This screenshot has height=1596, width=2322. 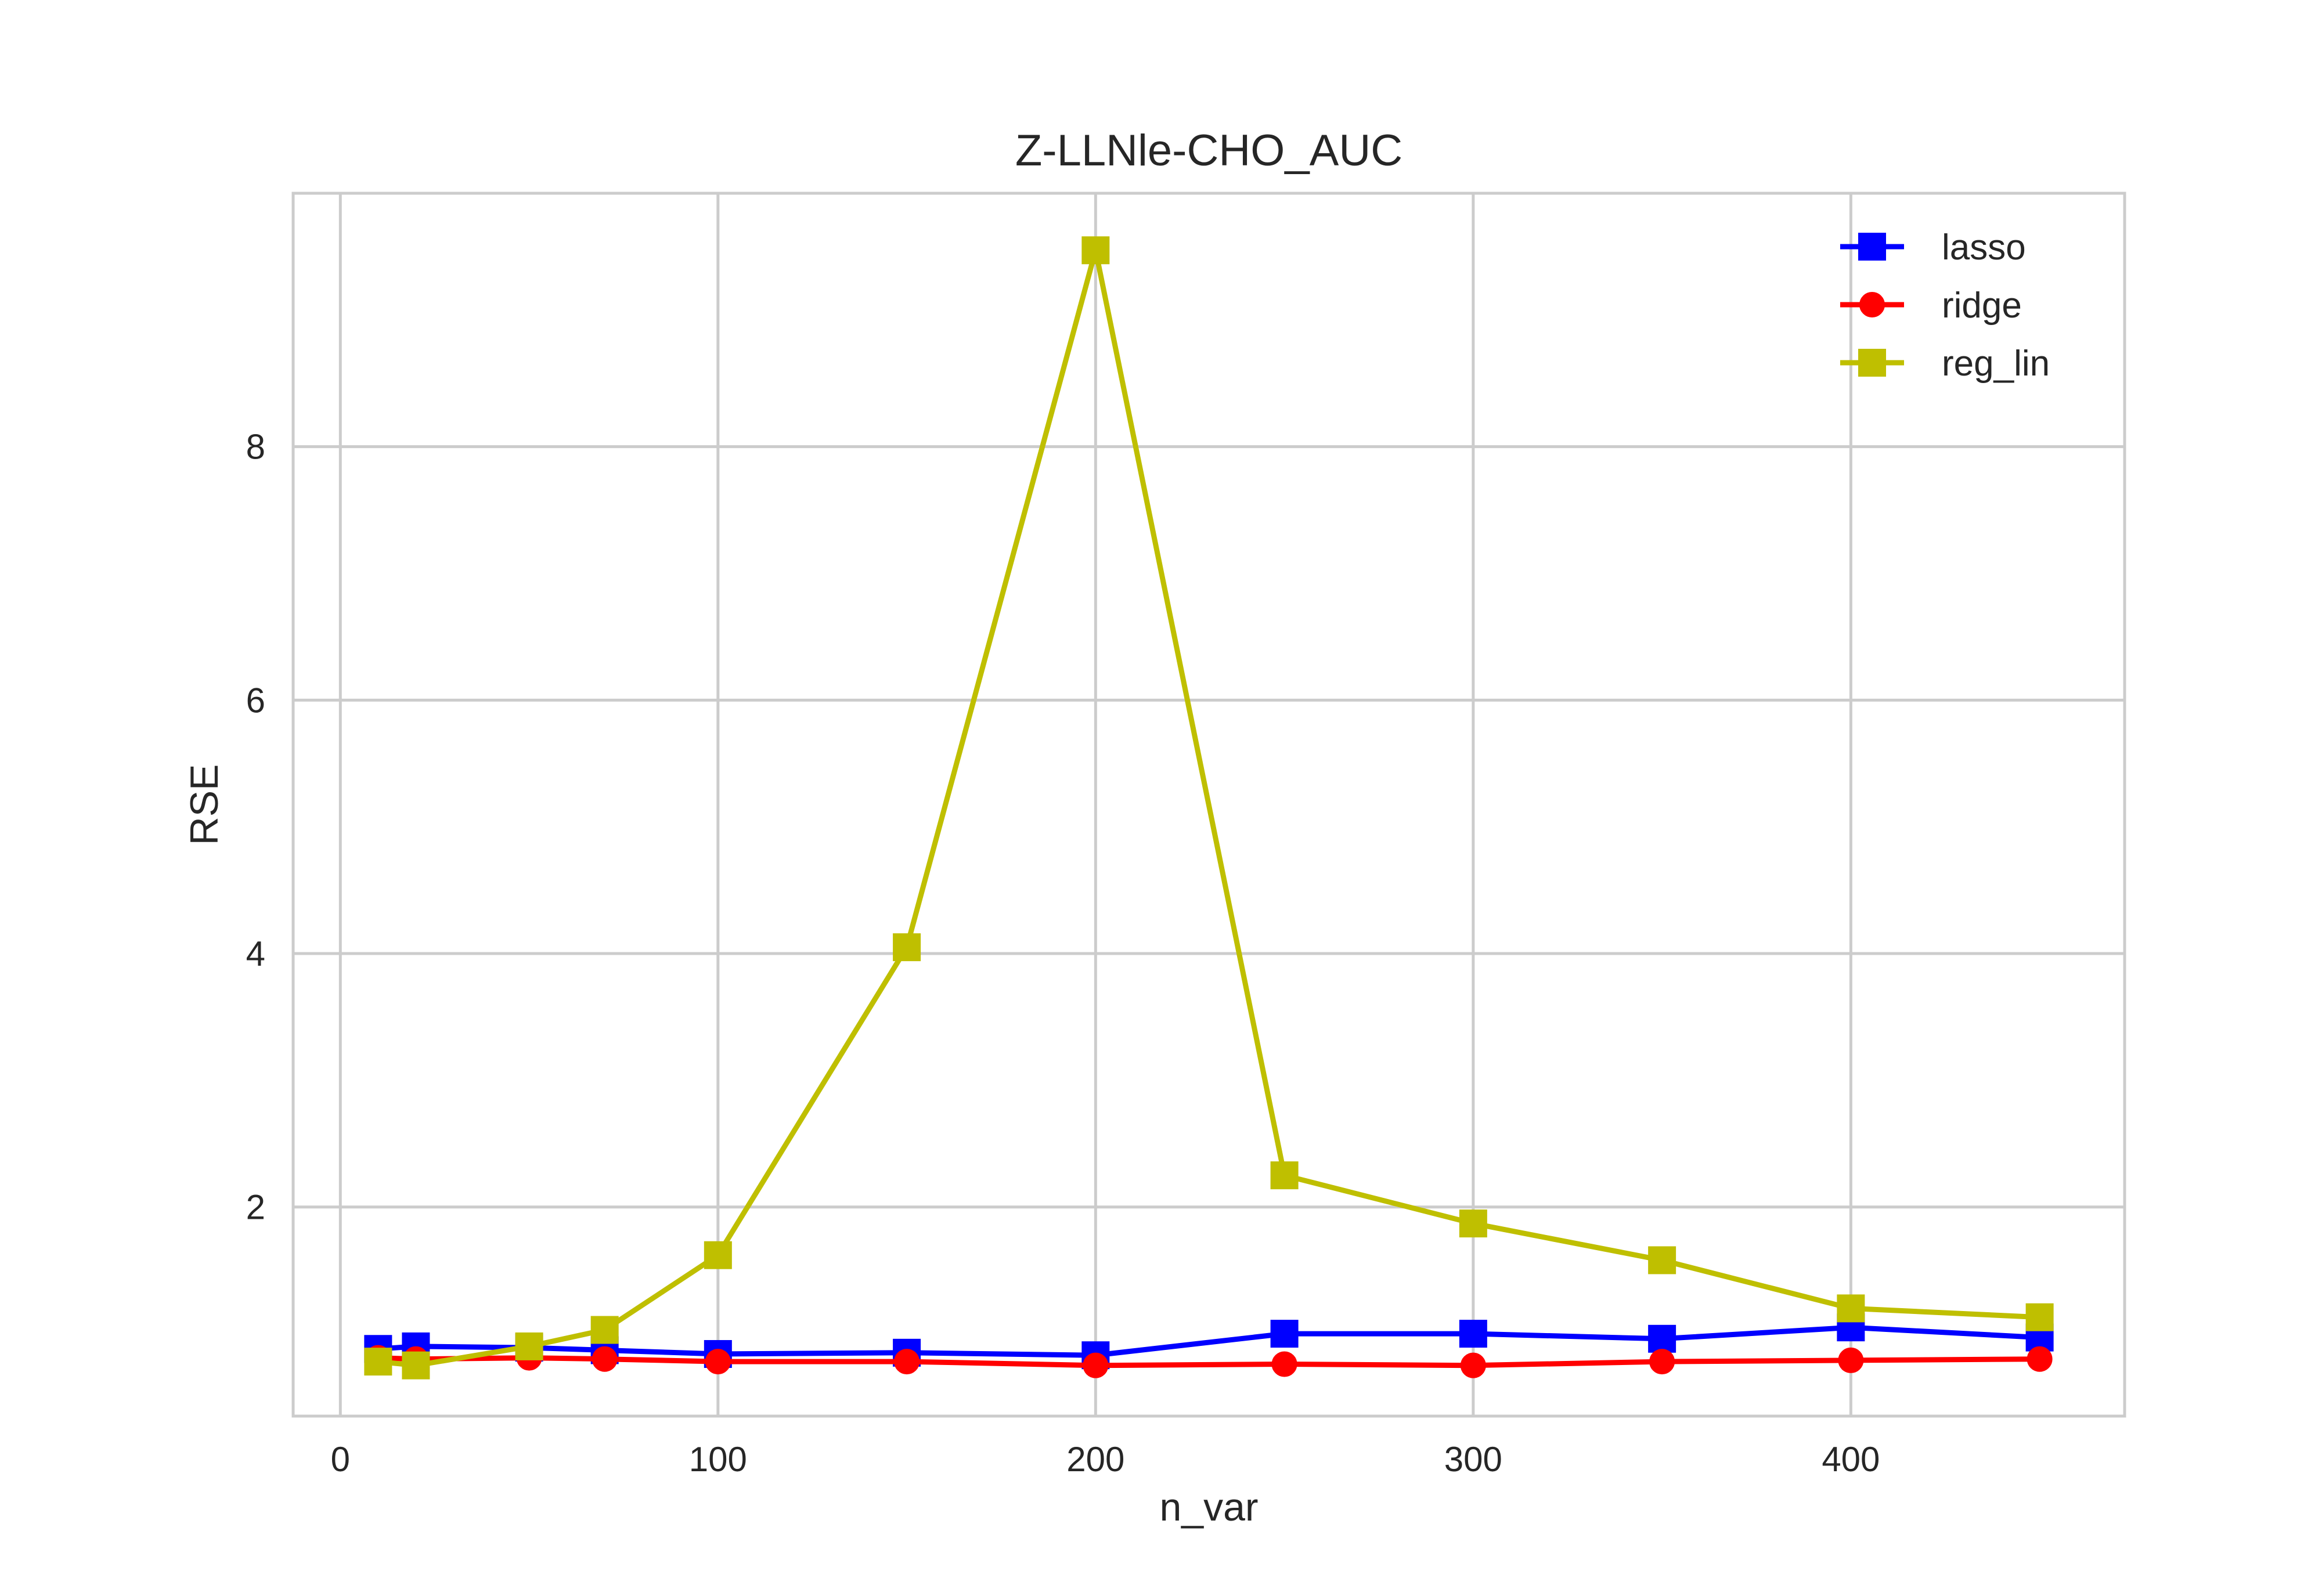 I want to click on series-line-ridge, so click(x=1209, y=1361).